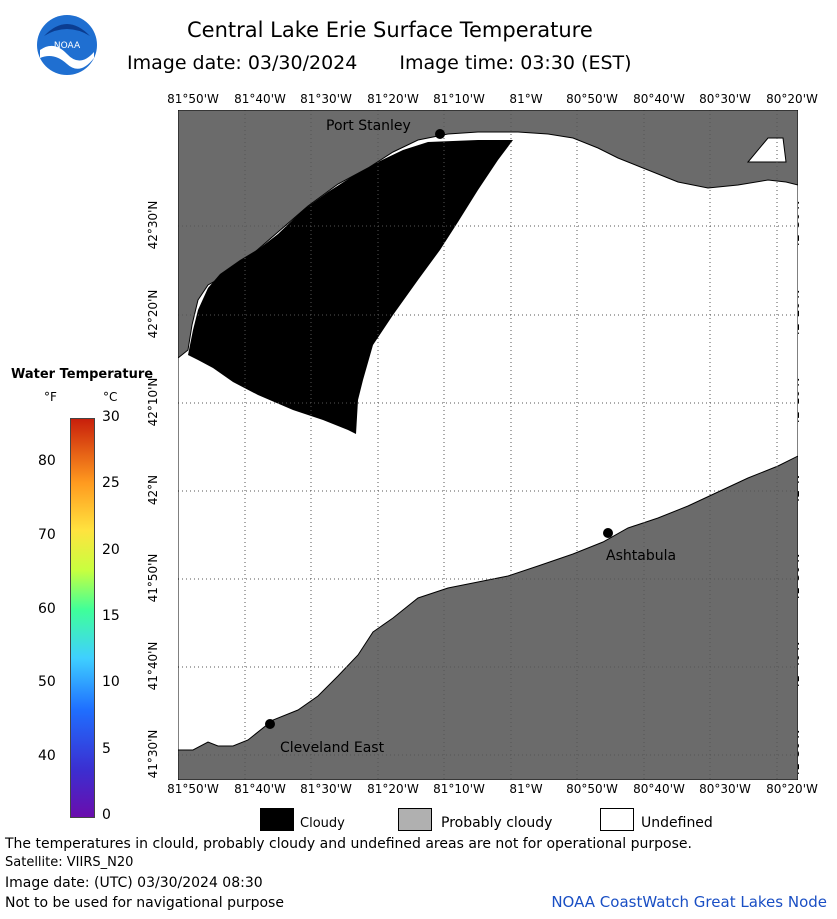 The image size is (837, 919). What do you see at coordinates (270, 724) in the screenshot?
I see `cleveland-east-marker` at bounding box center [270, 724].